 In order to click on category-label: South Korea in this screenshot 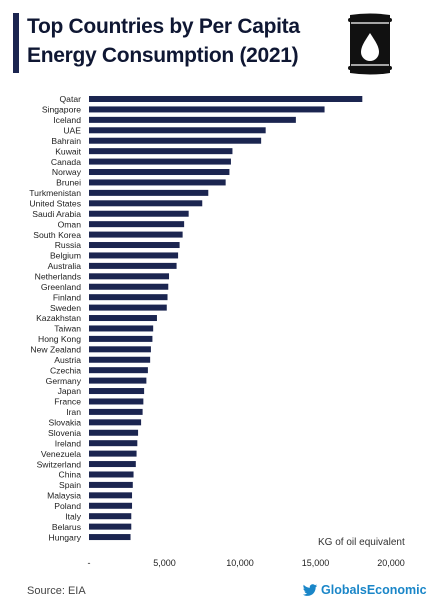, I will do `click(57, 235)`.